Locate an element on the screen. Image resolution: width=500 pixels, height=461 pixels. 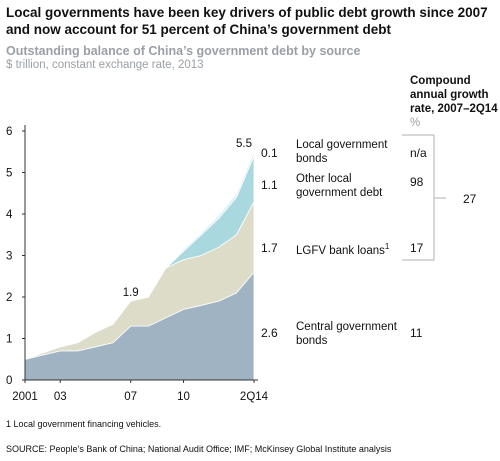
y-tick-label: 4 is located at coordinates (9, 215).